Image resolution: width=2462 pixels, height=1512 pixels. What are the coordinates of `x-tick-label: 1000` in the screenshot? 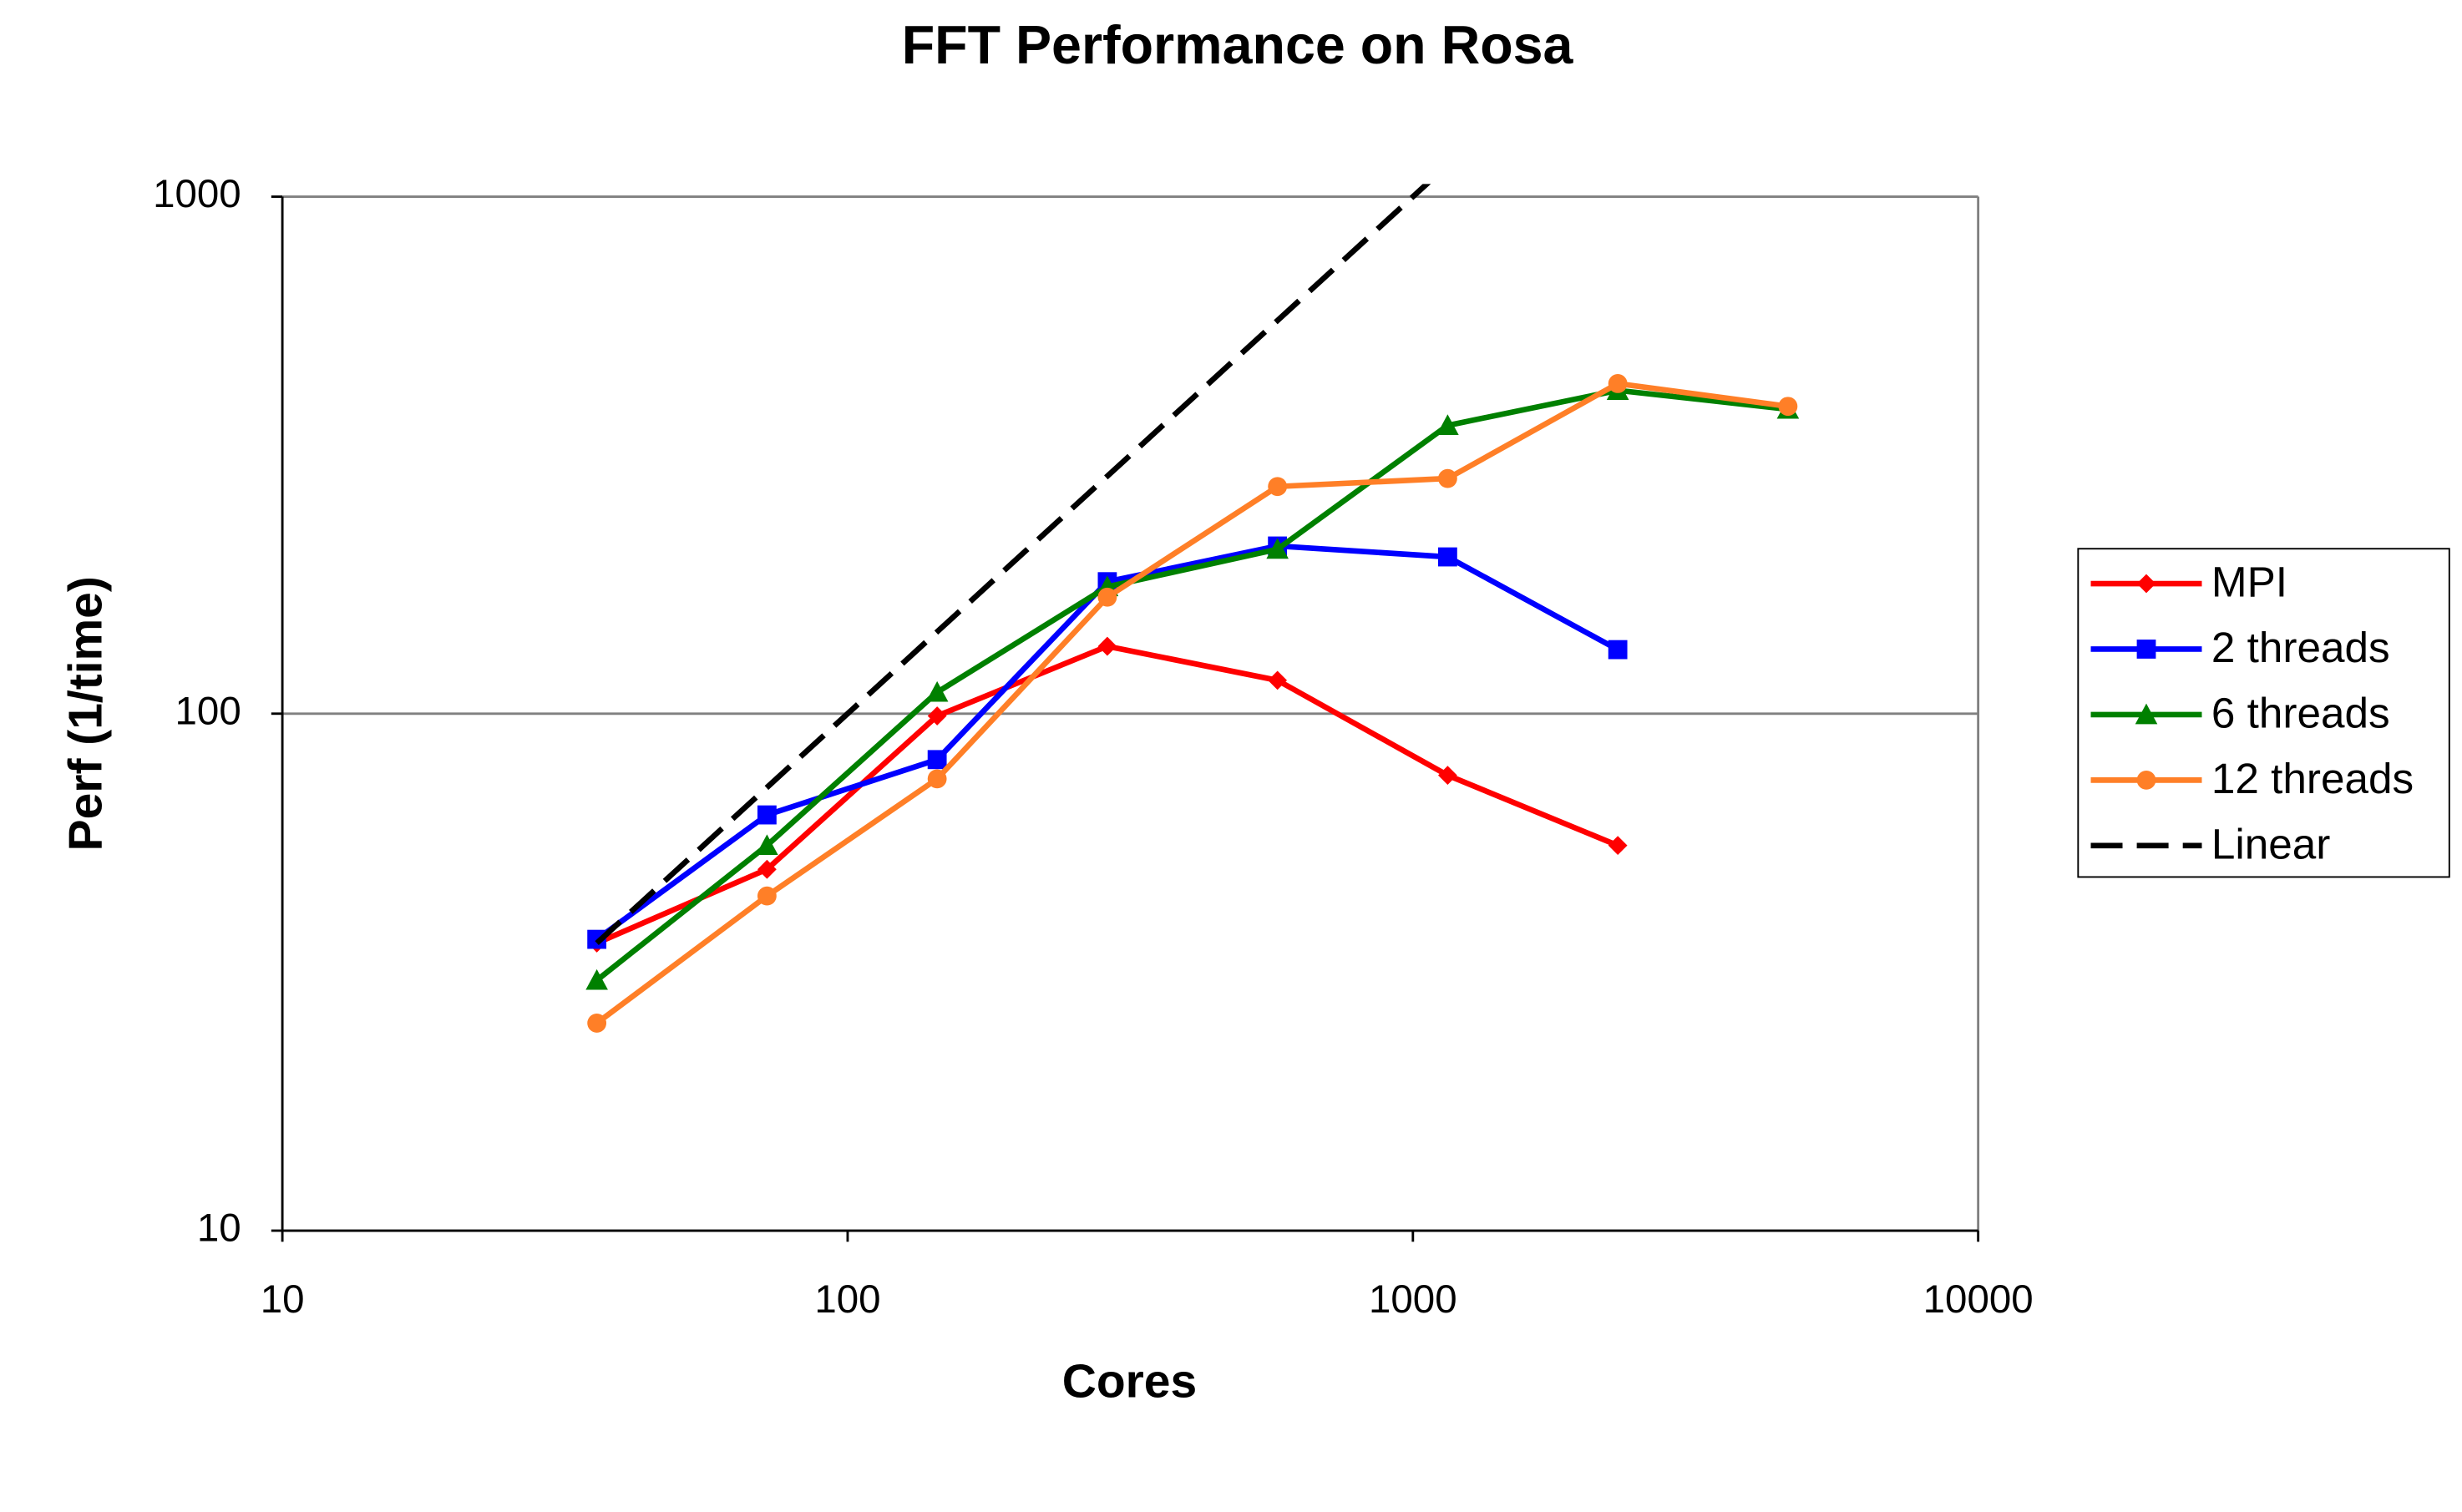 It's located at (1413, 1300).